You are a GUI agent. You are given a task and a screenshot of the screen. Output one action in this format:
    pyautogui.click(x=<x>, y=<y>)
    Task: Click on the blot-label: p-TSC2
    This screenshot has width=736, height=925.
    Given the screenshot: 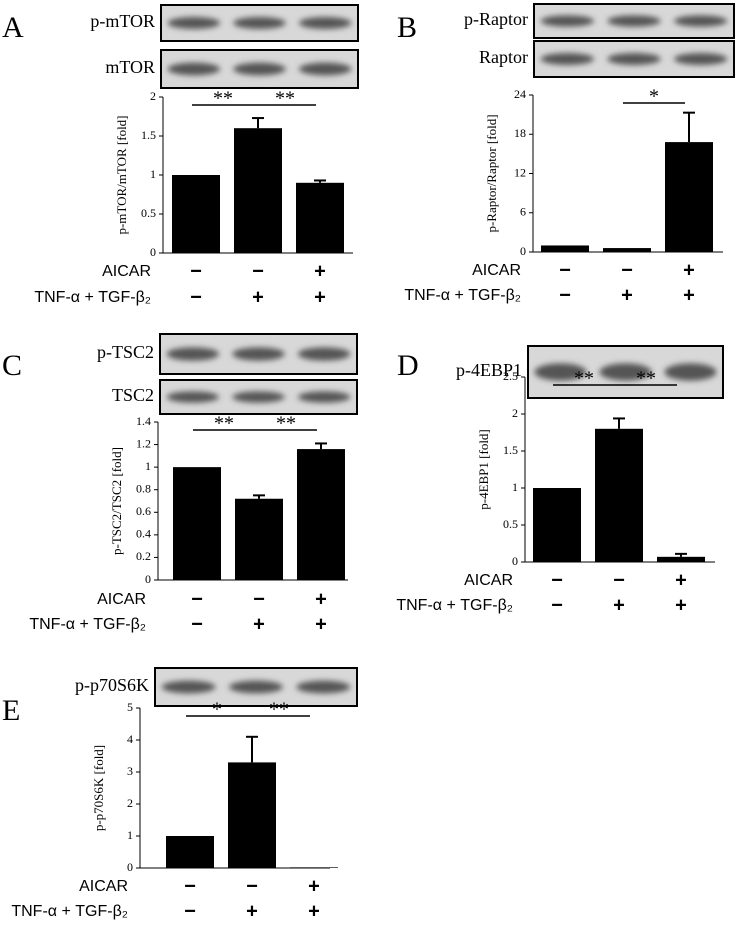 What is the action you would take?
    pyautogui.click(x=125, y=352)
    